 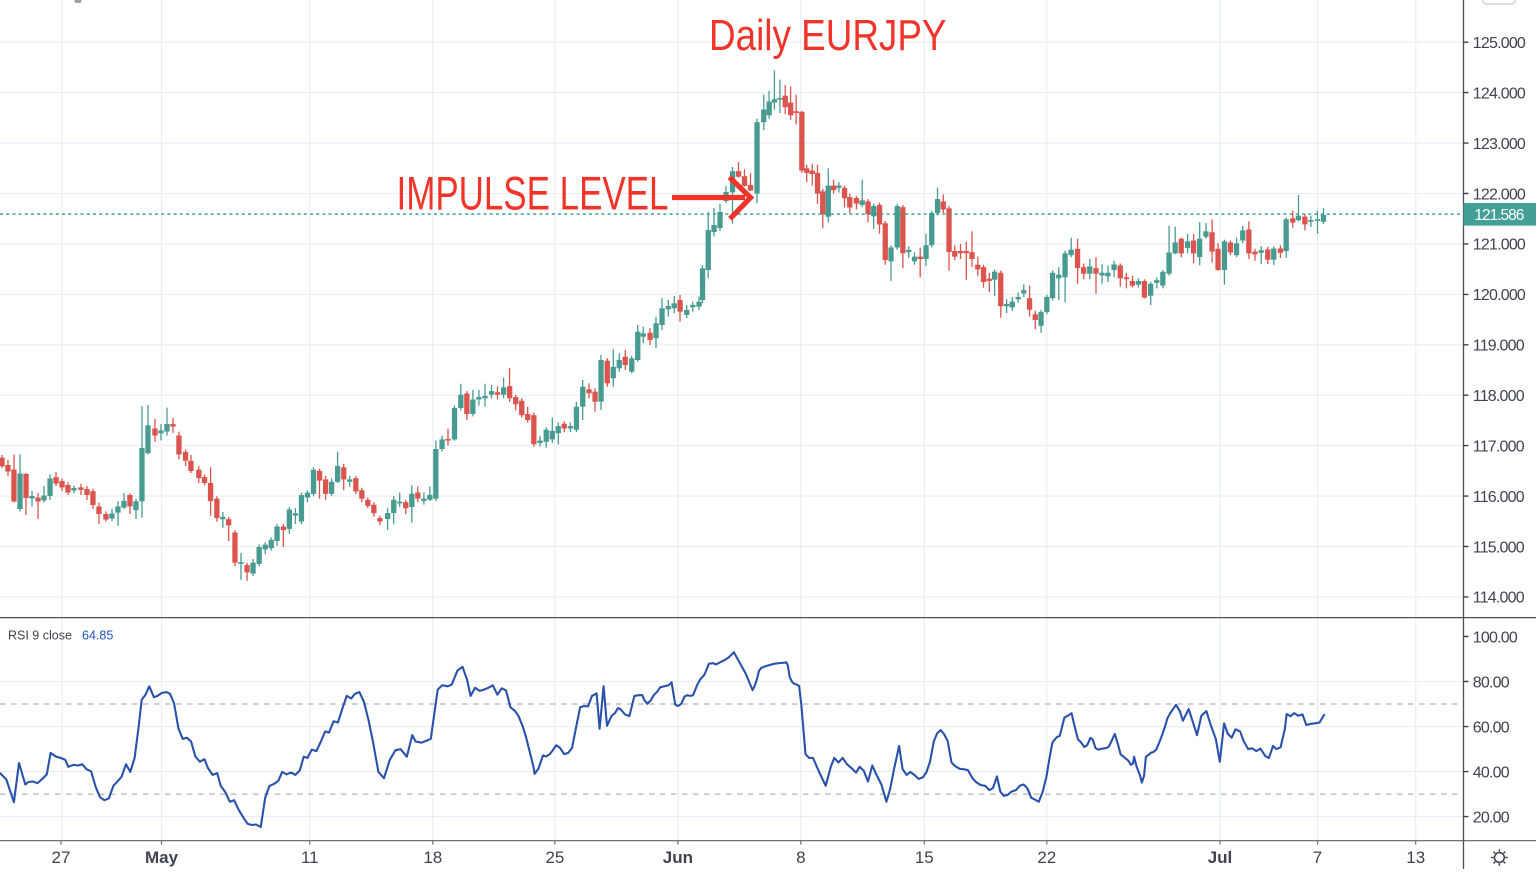 I want to click on svg-text: 8, so click(x=800, y=857).